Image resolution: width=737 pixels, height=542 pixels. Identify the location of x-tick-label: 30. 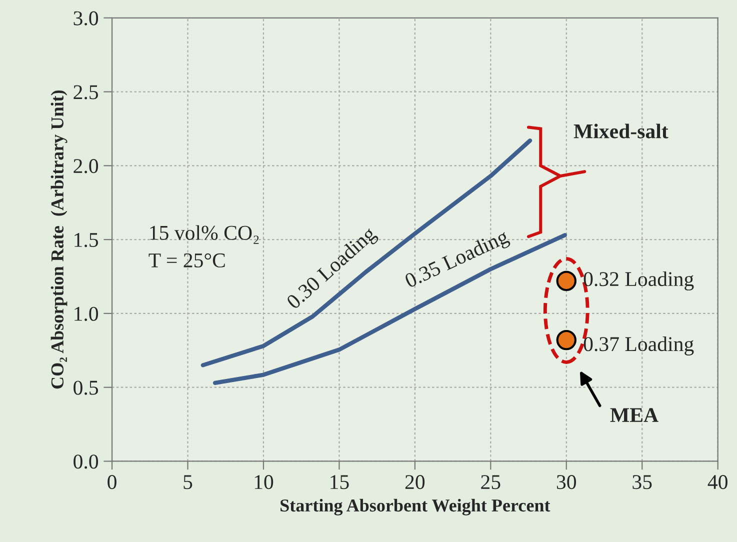
(566, 482).